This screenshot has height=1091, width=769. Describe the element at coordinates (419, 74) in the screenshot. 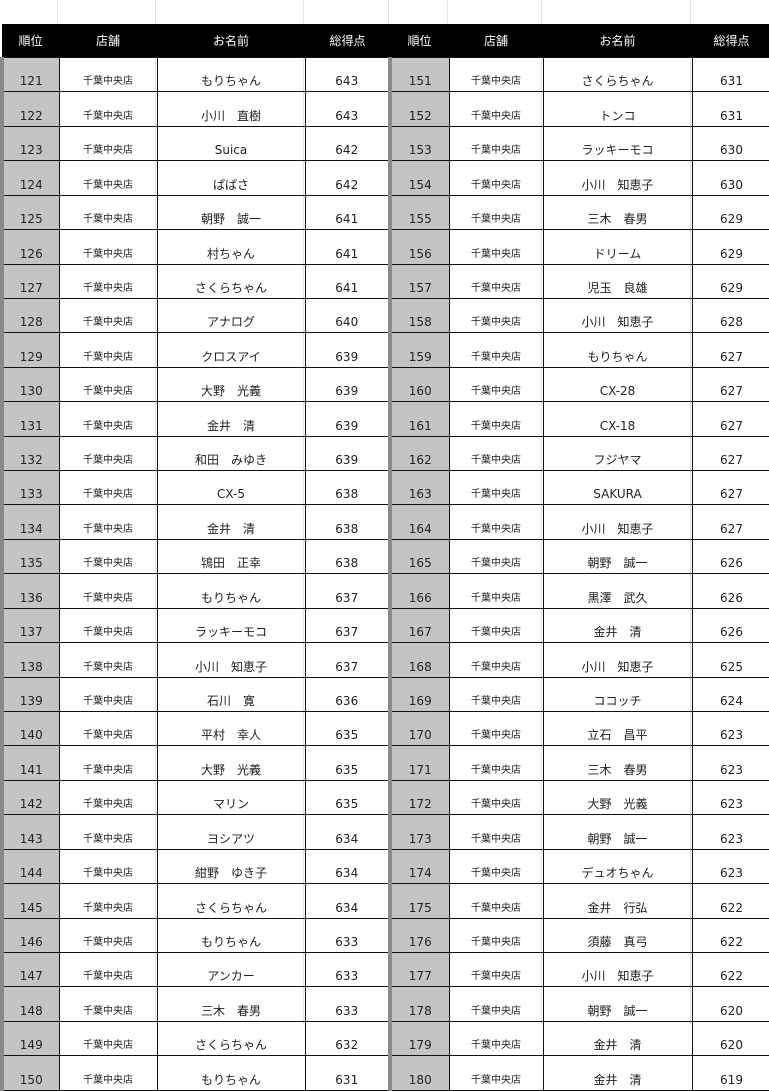

I see `cell-rank: 151` at that location.